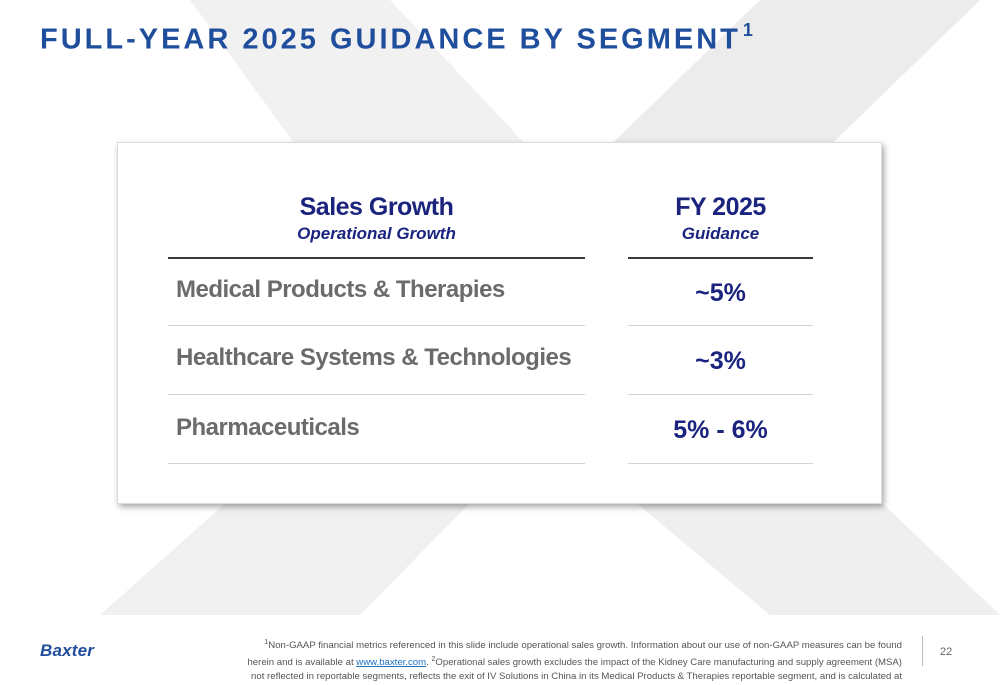 The width and height of the screenshot is (1000, 685). Describe the element at coordinates (391, 663) in the screenshot. I see `baxter-website-link: www.baxter.com` at that location.